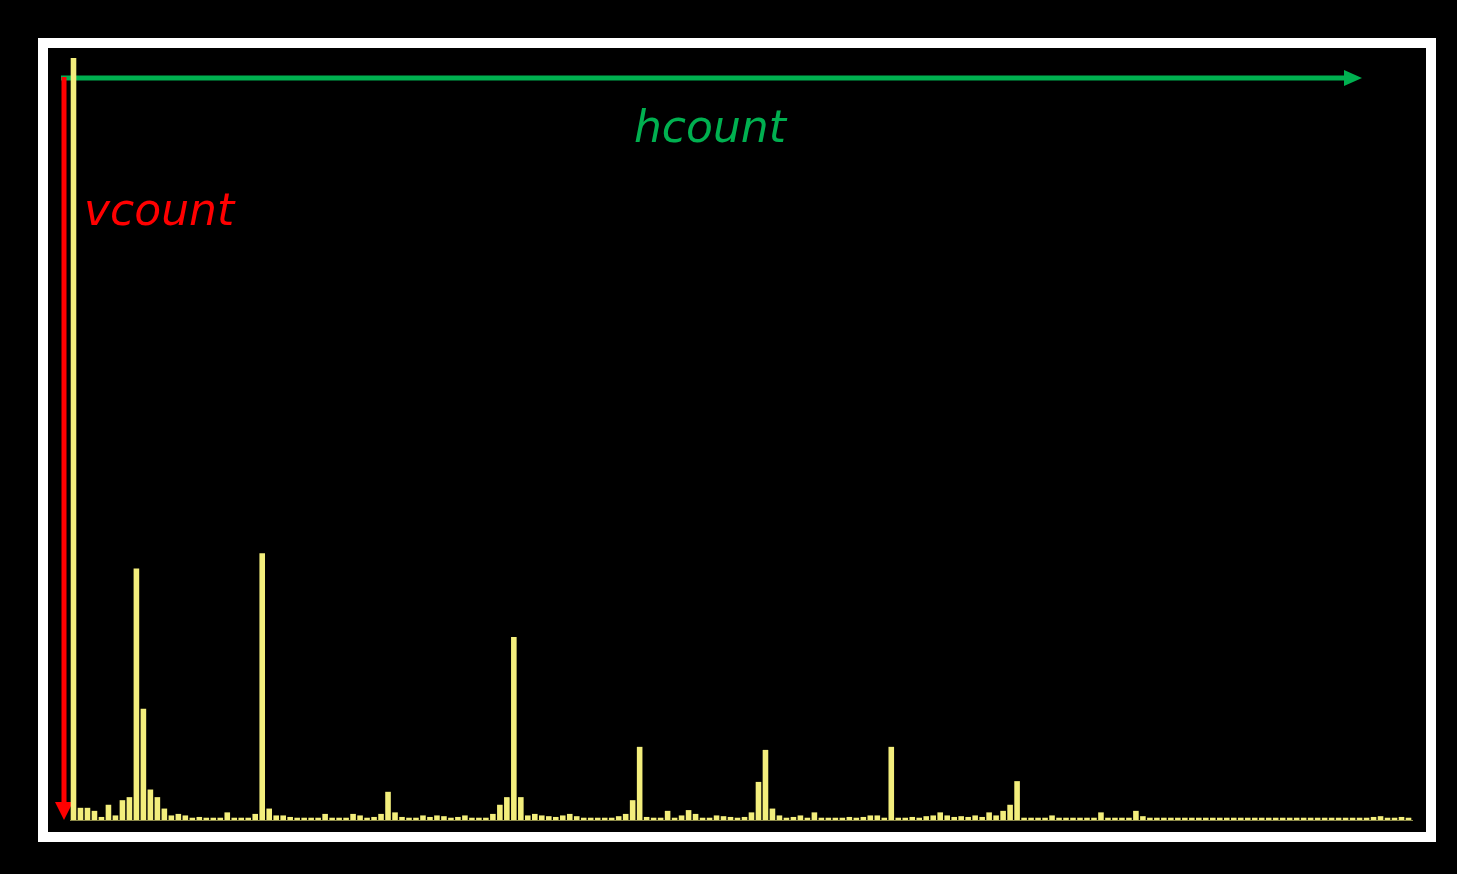  What do you see at coordinates (160, 210) in the screenshot?
I see `y-axis-title: vcount` at bounding box center [160, 210].